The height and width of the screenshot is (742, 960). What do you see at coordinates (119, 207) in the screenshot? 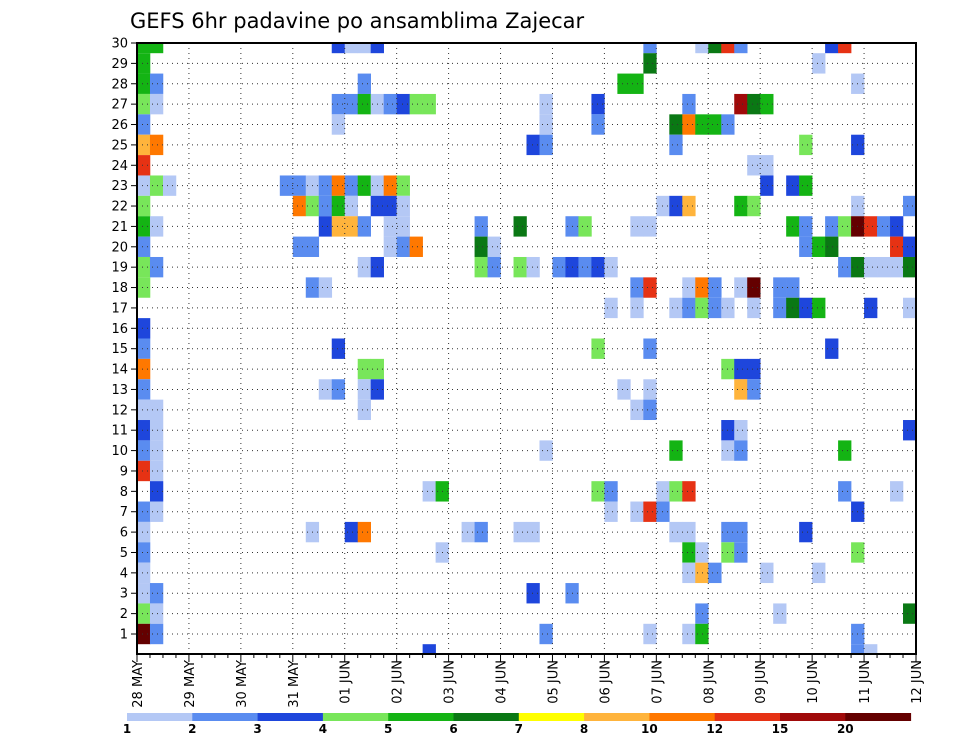
I see `y-tick-label-22: 22` at bounding box center [119, 207].